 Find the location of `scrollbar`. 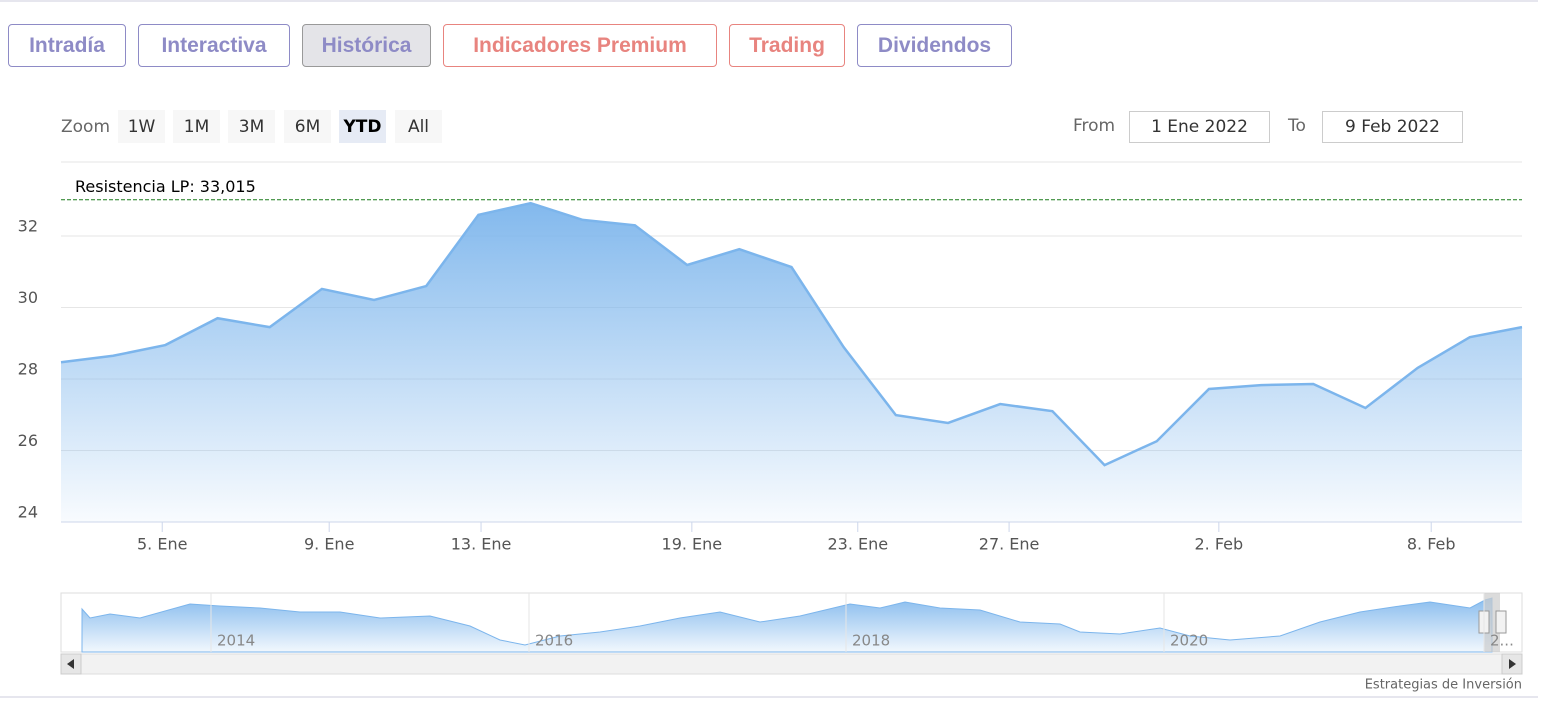

scrollbar is located at coordinates (791, 664).